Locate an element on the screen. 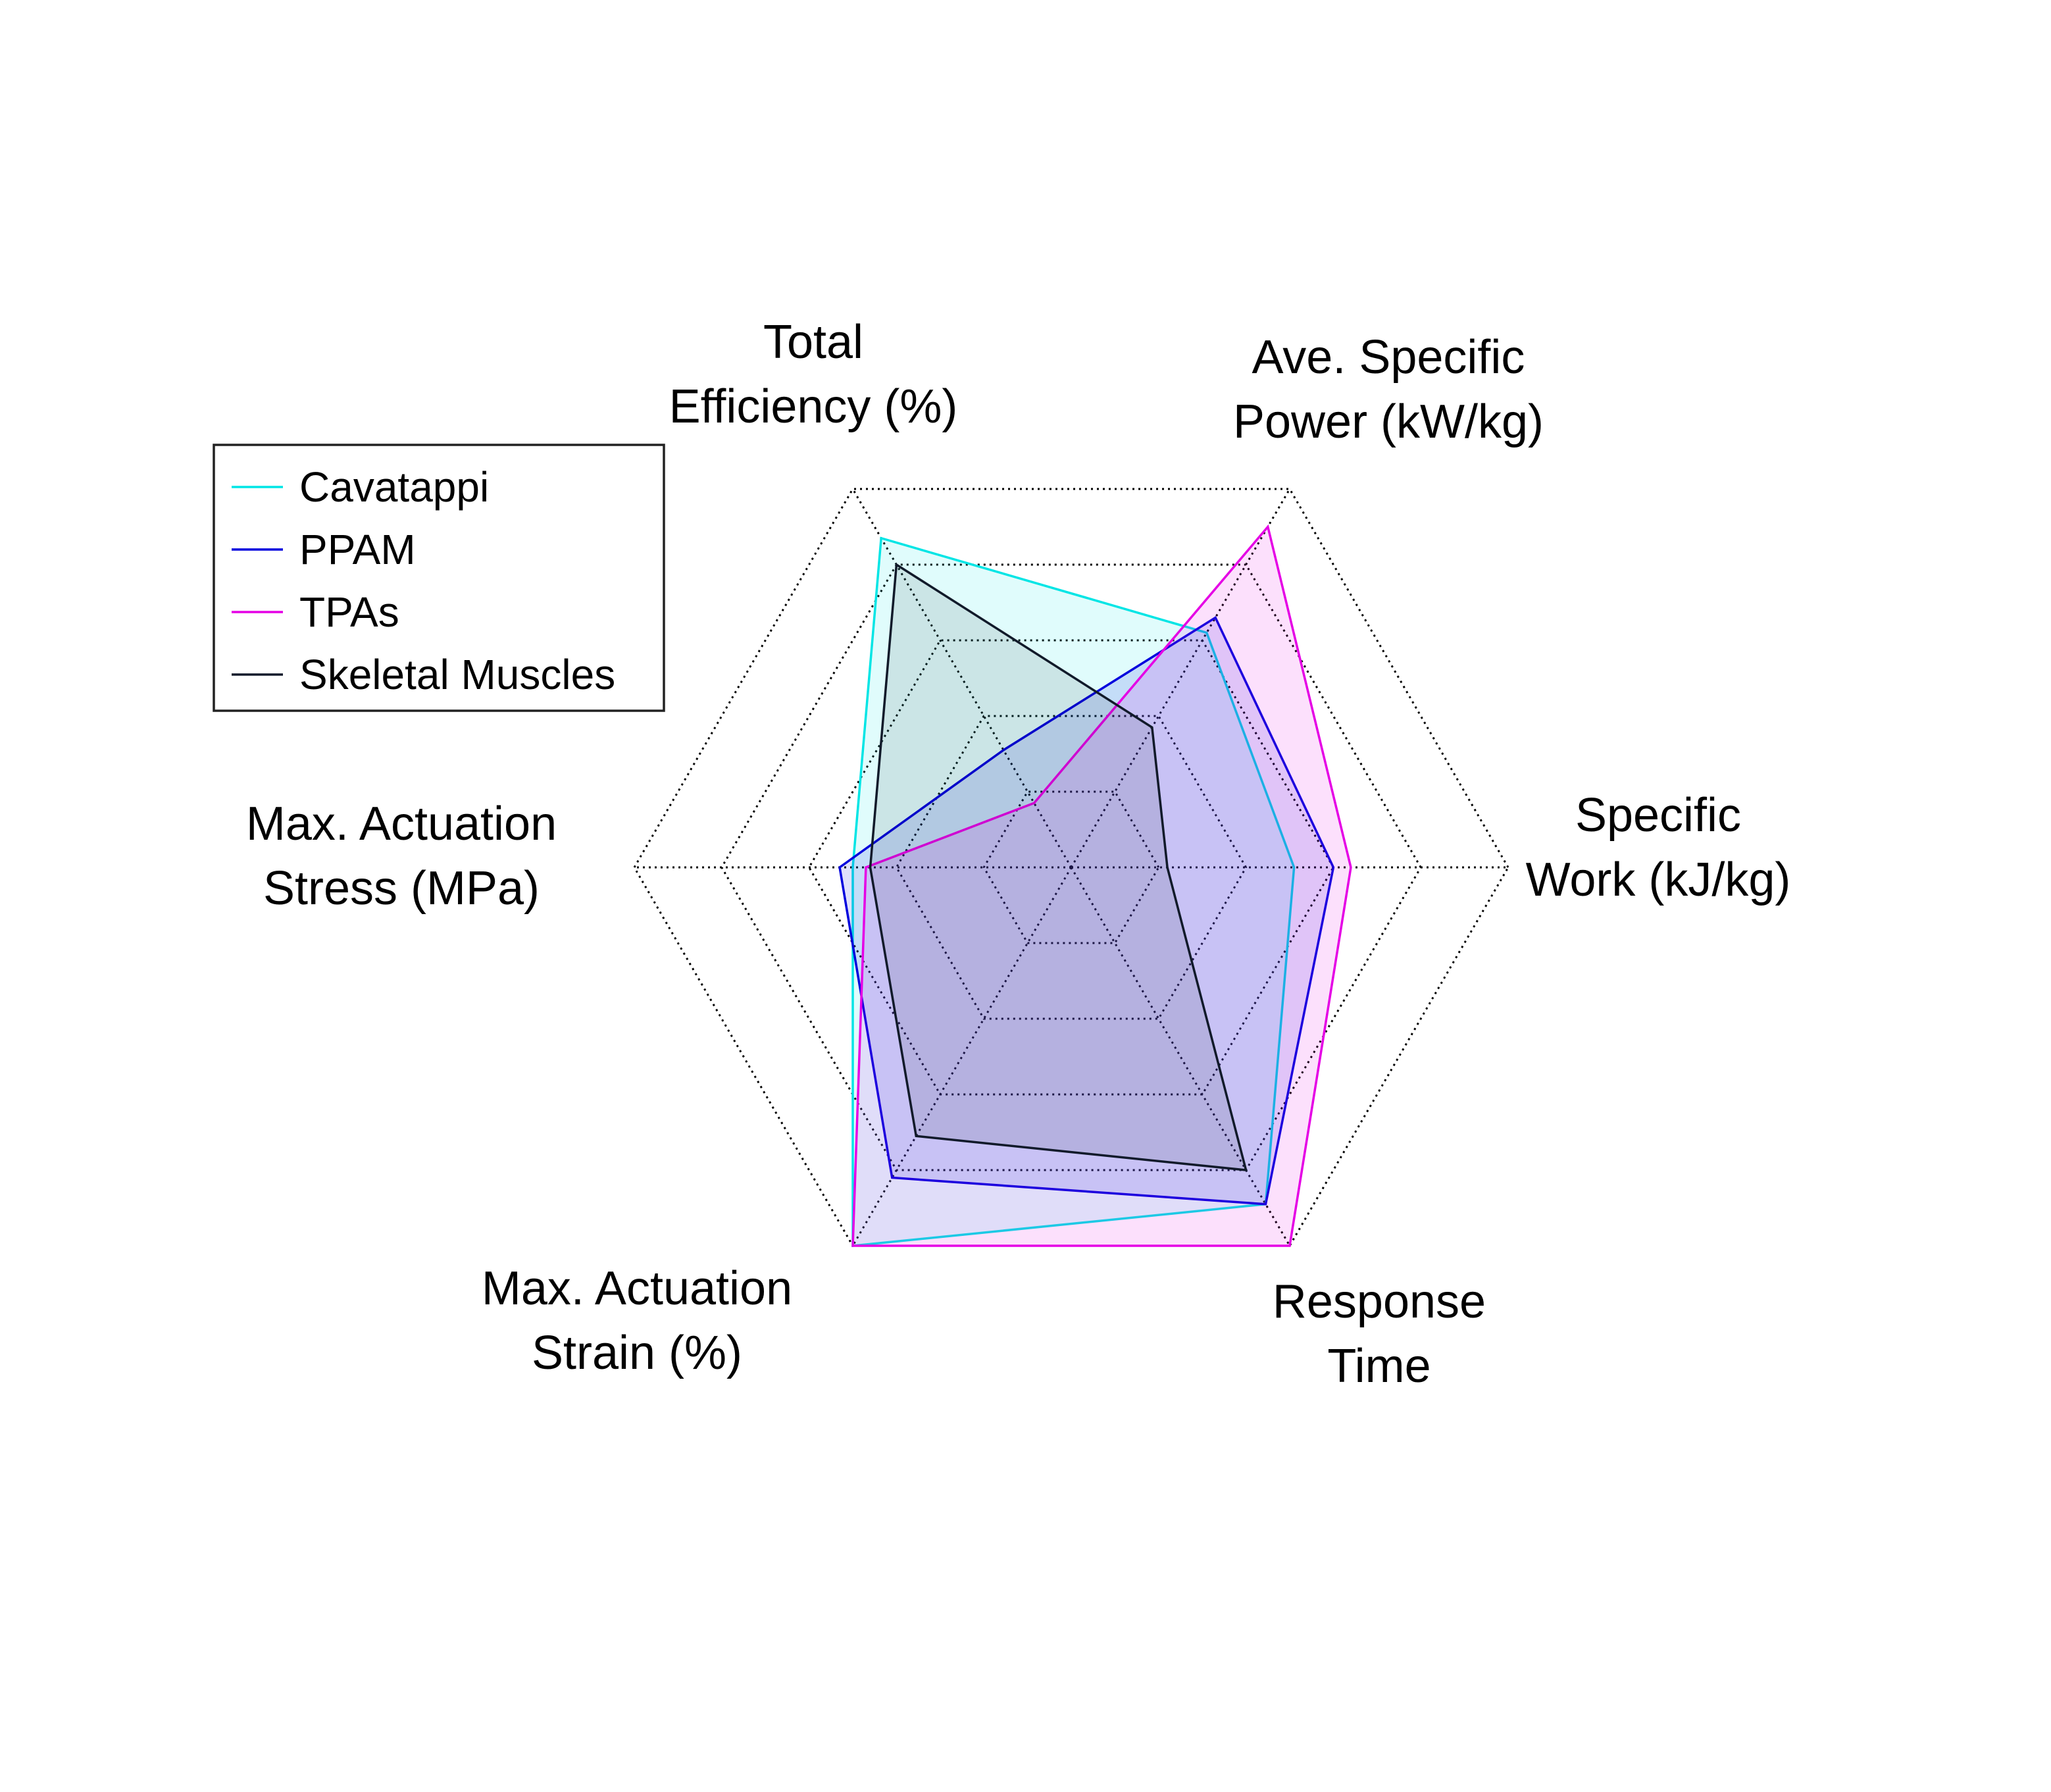 The height and width of the screenshot is (1792, 2051). legend-label-3: Skeletal Muscles is located at coordinates (457, 674).